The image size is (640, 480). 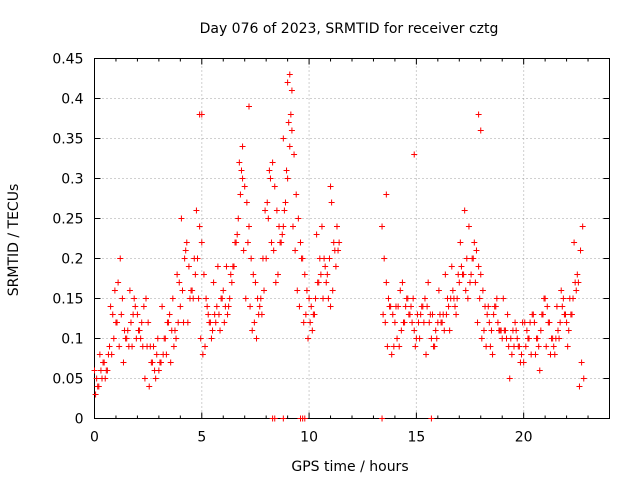 What do you see at coordinates (67, 140) in the screenshot?
I see `y-tick-label: 0.35` at bounding box center [67, 140].